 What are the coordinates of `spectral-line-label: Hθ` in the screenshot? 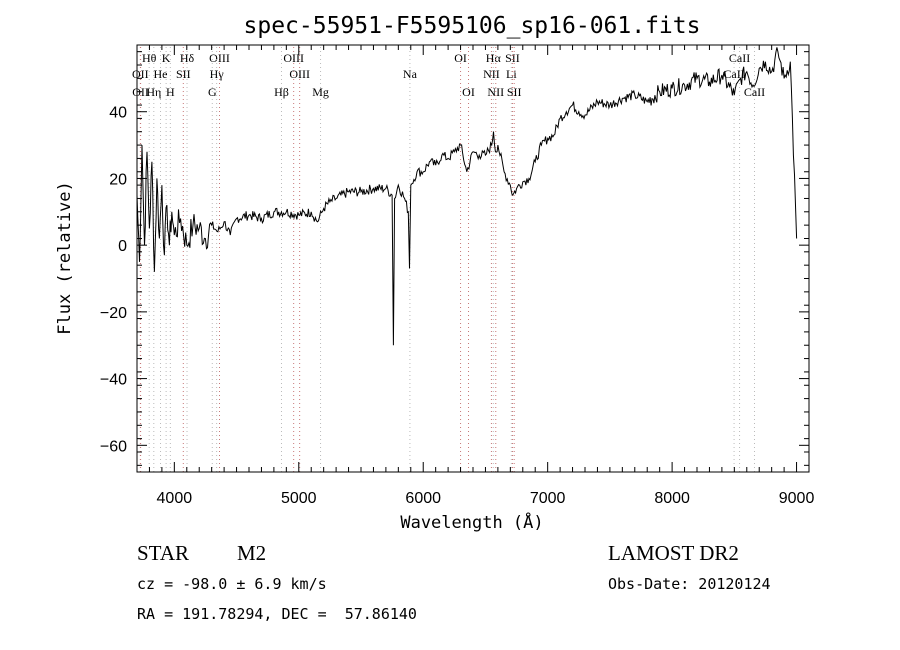 It's located at (149, 58).